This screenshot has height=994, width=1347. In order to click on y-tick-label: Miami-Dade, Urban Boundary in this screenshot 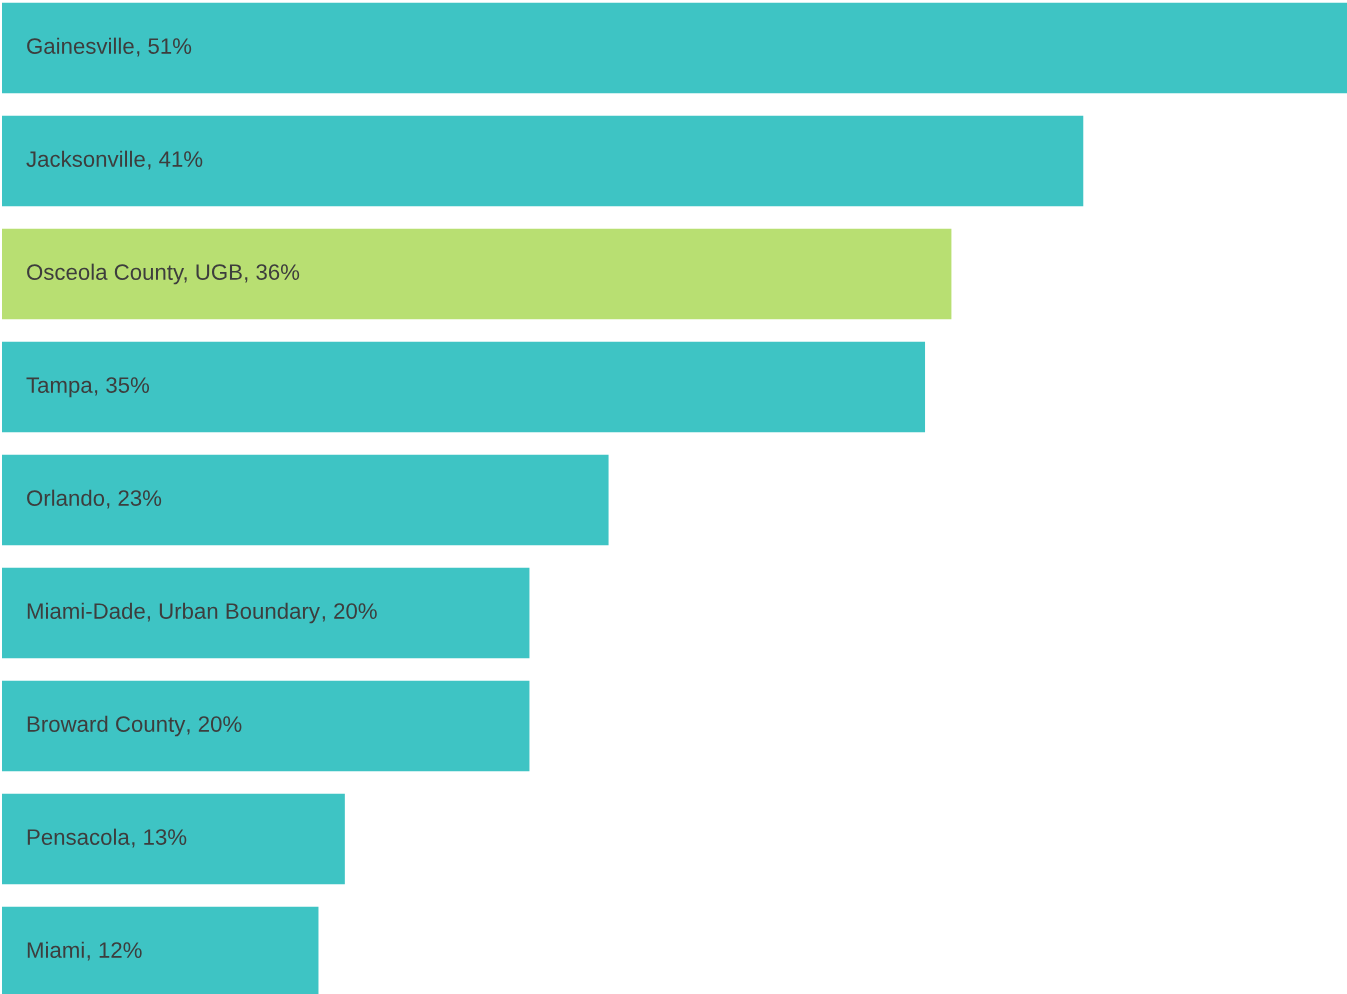, I will do `click(173, 613)`.